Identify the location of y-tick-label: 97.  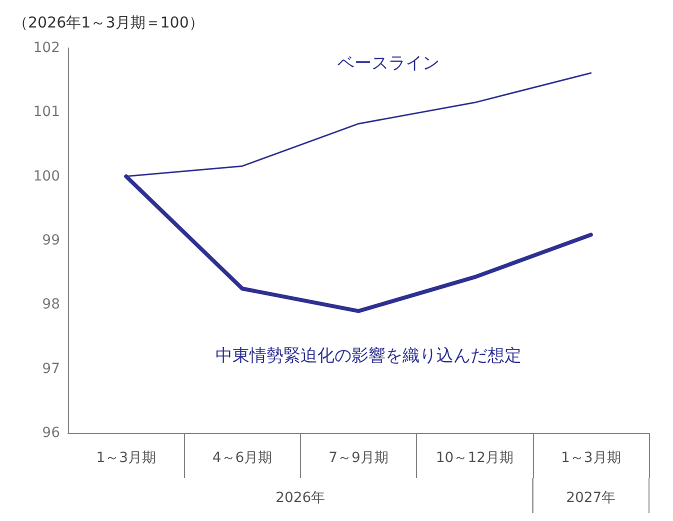
(51, 368).